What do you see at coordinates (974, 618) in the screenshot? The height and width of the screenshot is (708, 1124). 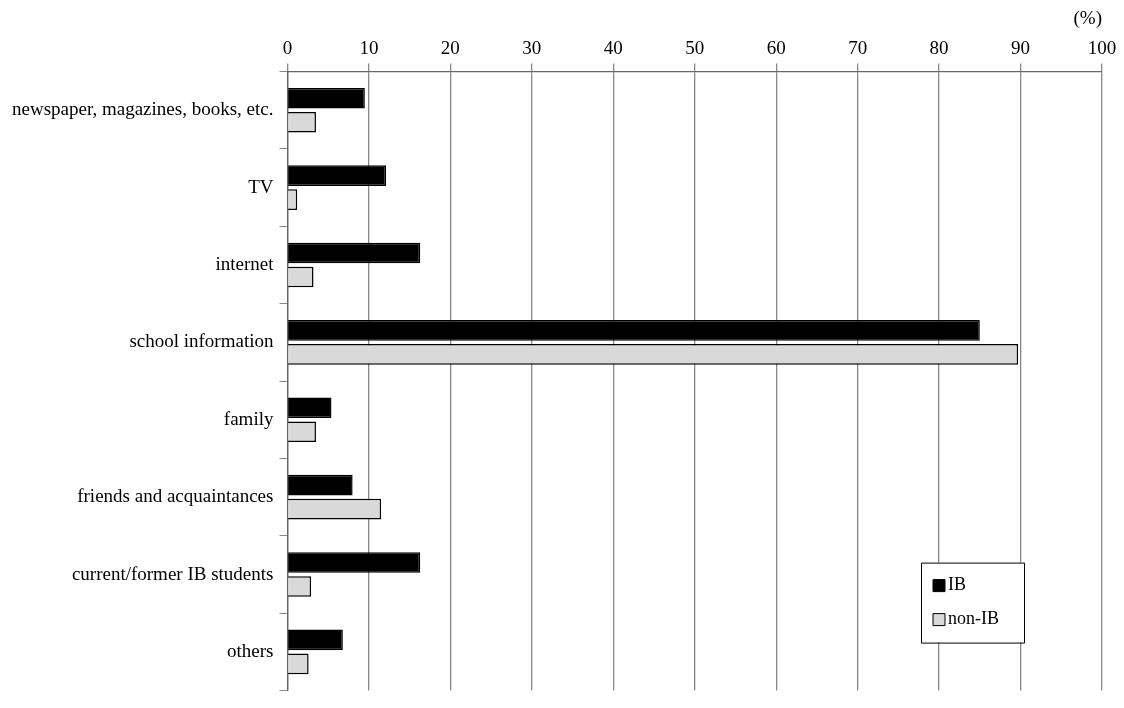 I see `legend-label: non-IB` at bounding box center [974, 618].